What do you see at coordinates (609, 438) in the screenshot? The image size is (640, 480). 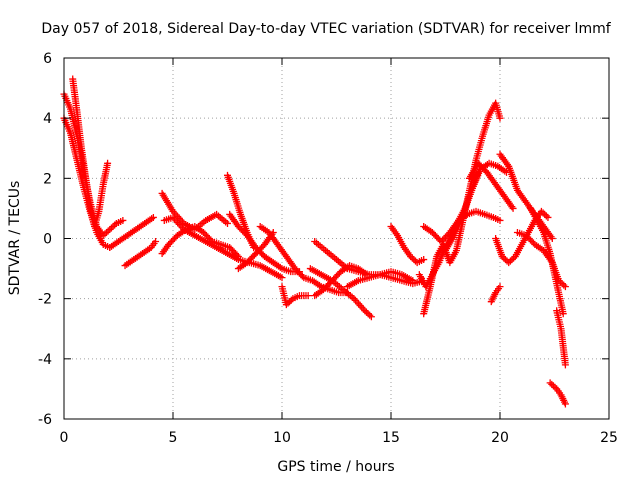 I see `x-tick-label: 25` at bounding box center [609, 438].